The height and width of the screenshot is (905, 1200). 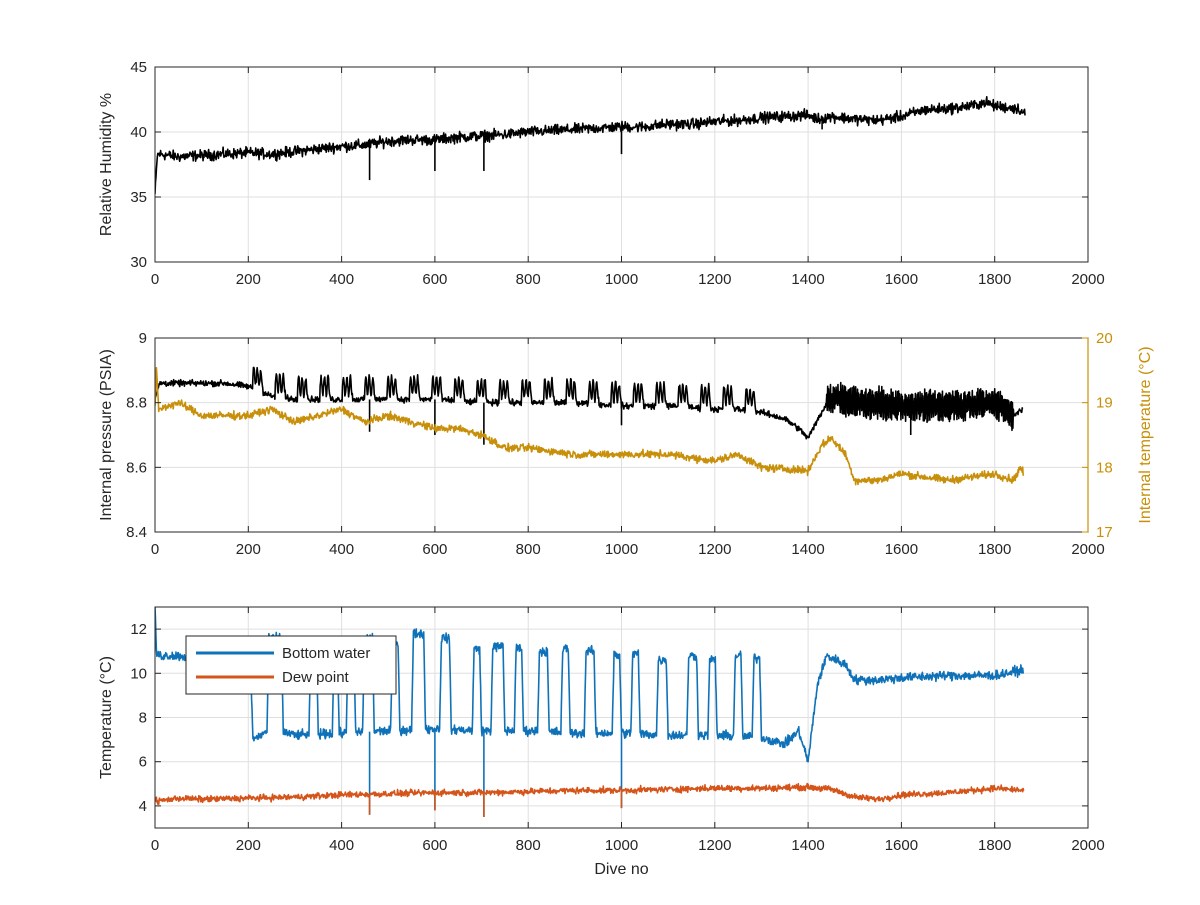 I want to click on right-tick-label: 17, so click(x=1104, y=532).